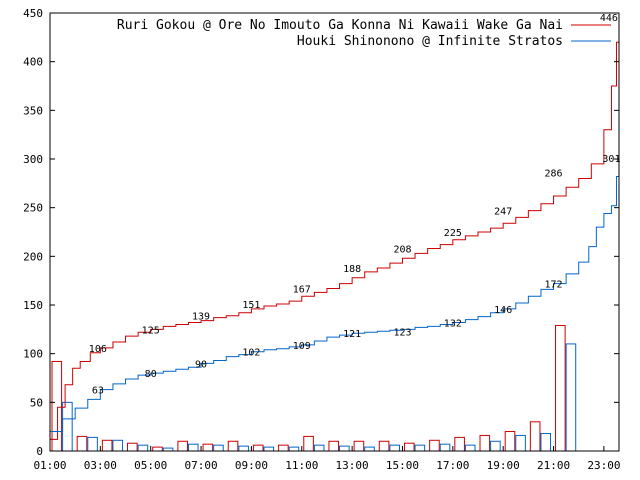 This screenshot has height=480, width=640. What do you see at coordinates (33, 256) in the screenshot?
I see `y-tick-label-4: 200` at bounding box center [33, 256].